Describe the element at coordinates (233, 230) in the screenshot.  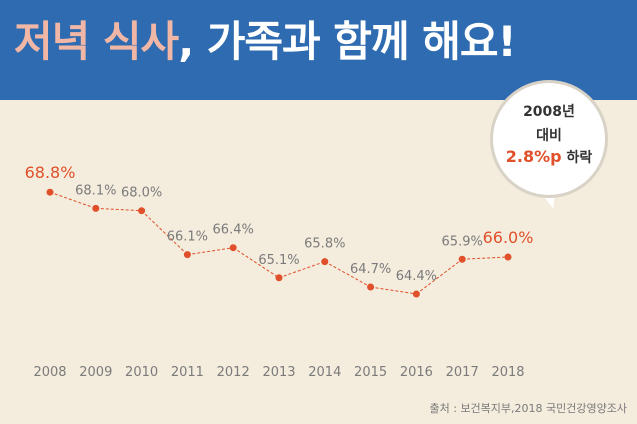
I see `data-label: 66.4%` at that location.